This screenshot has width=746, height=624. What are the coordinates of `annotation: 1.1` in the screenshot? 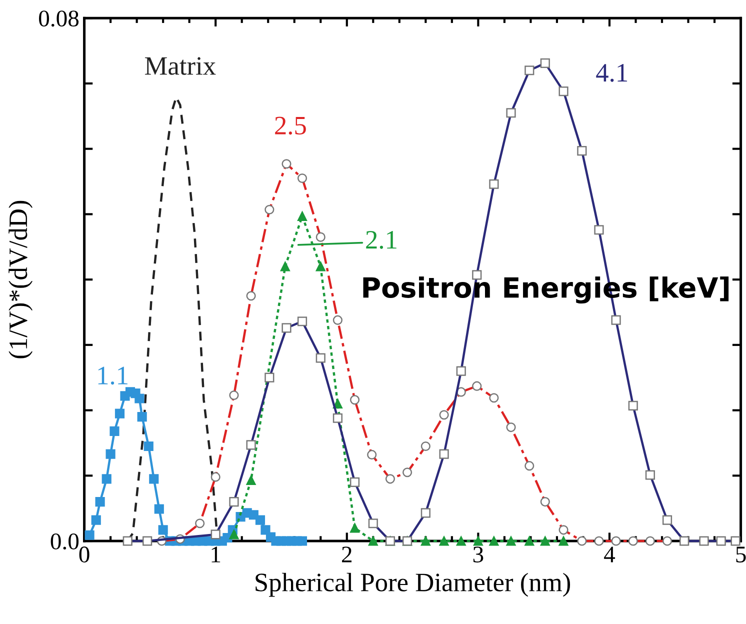 It's located at (113, 375).